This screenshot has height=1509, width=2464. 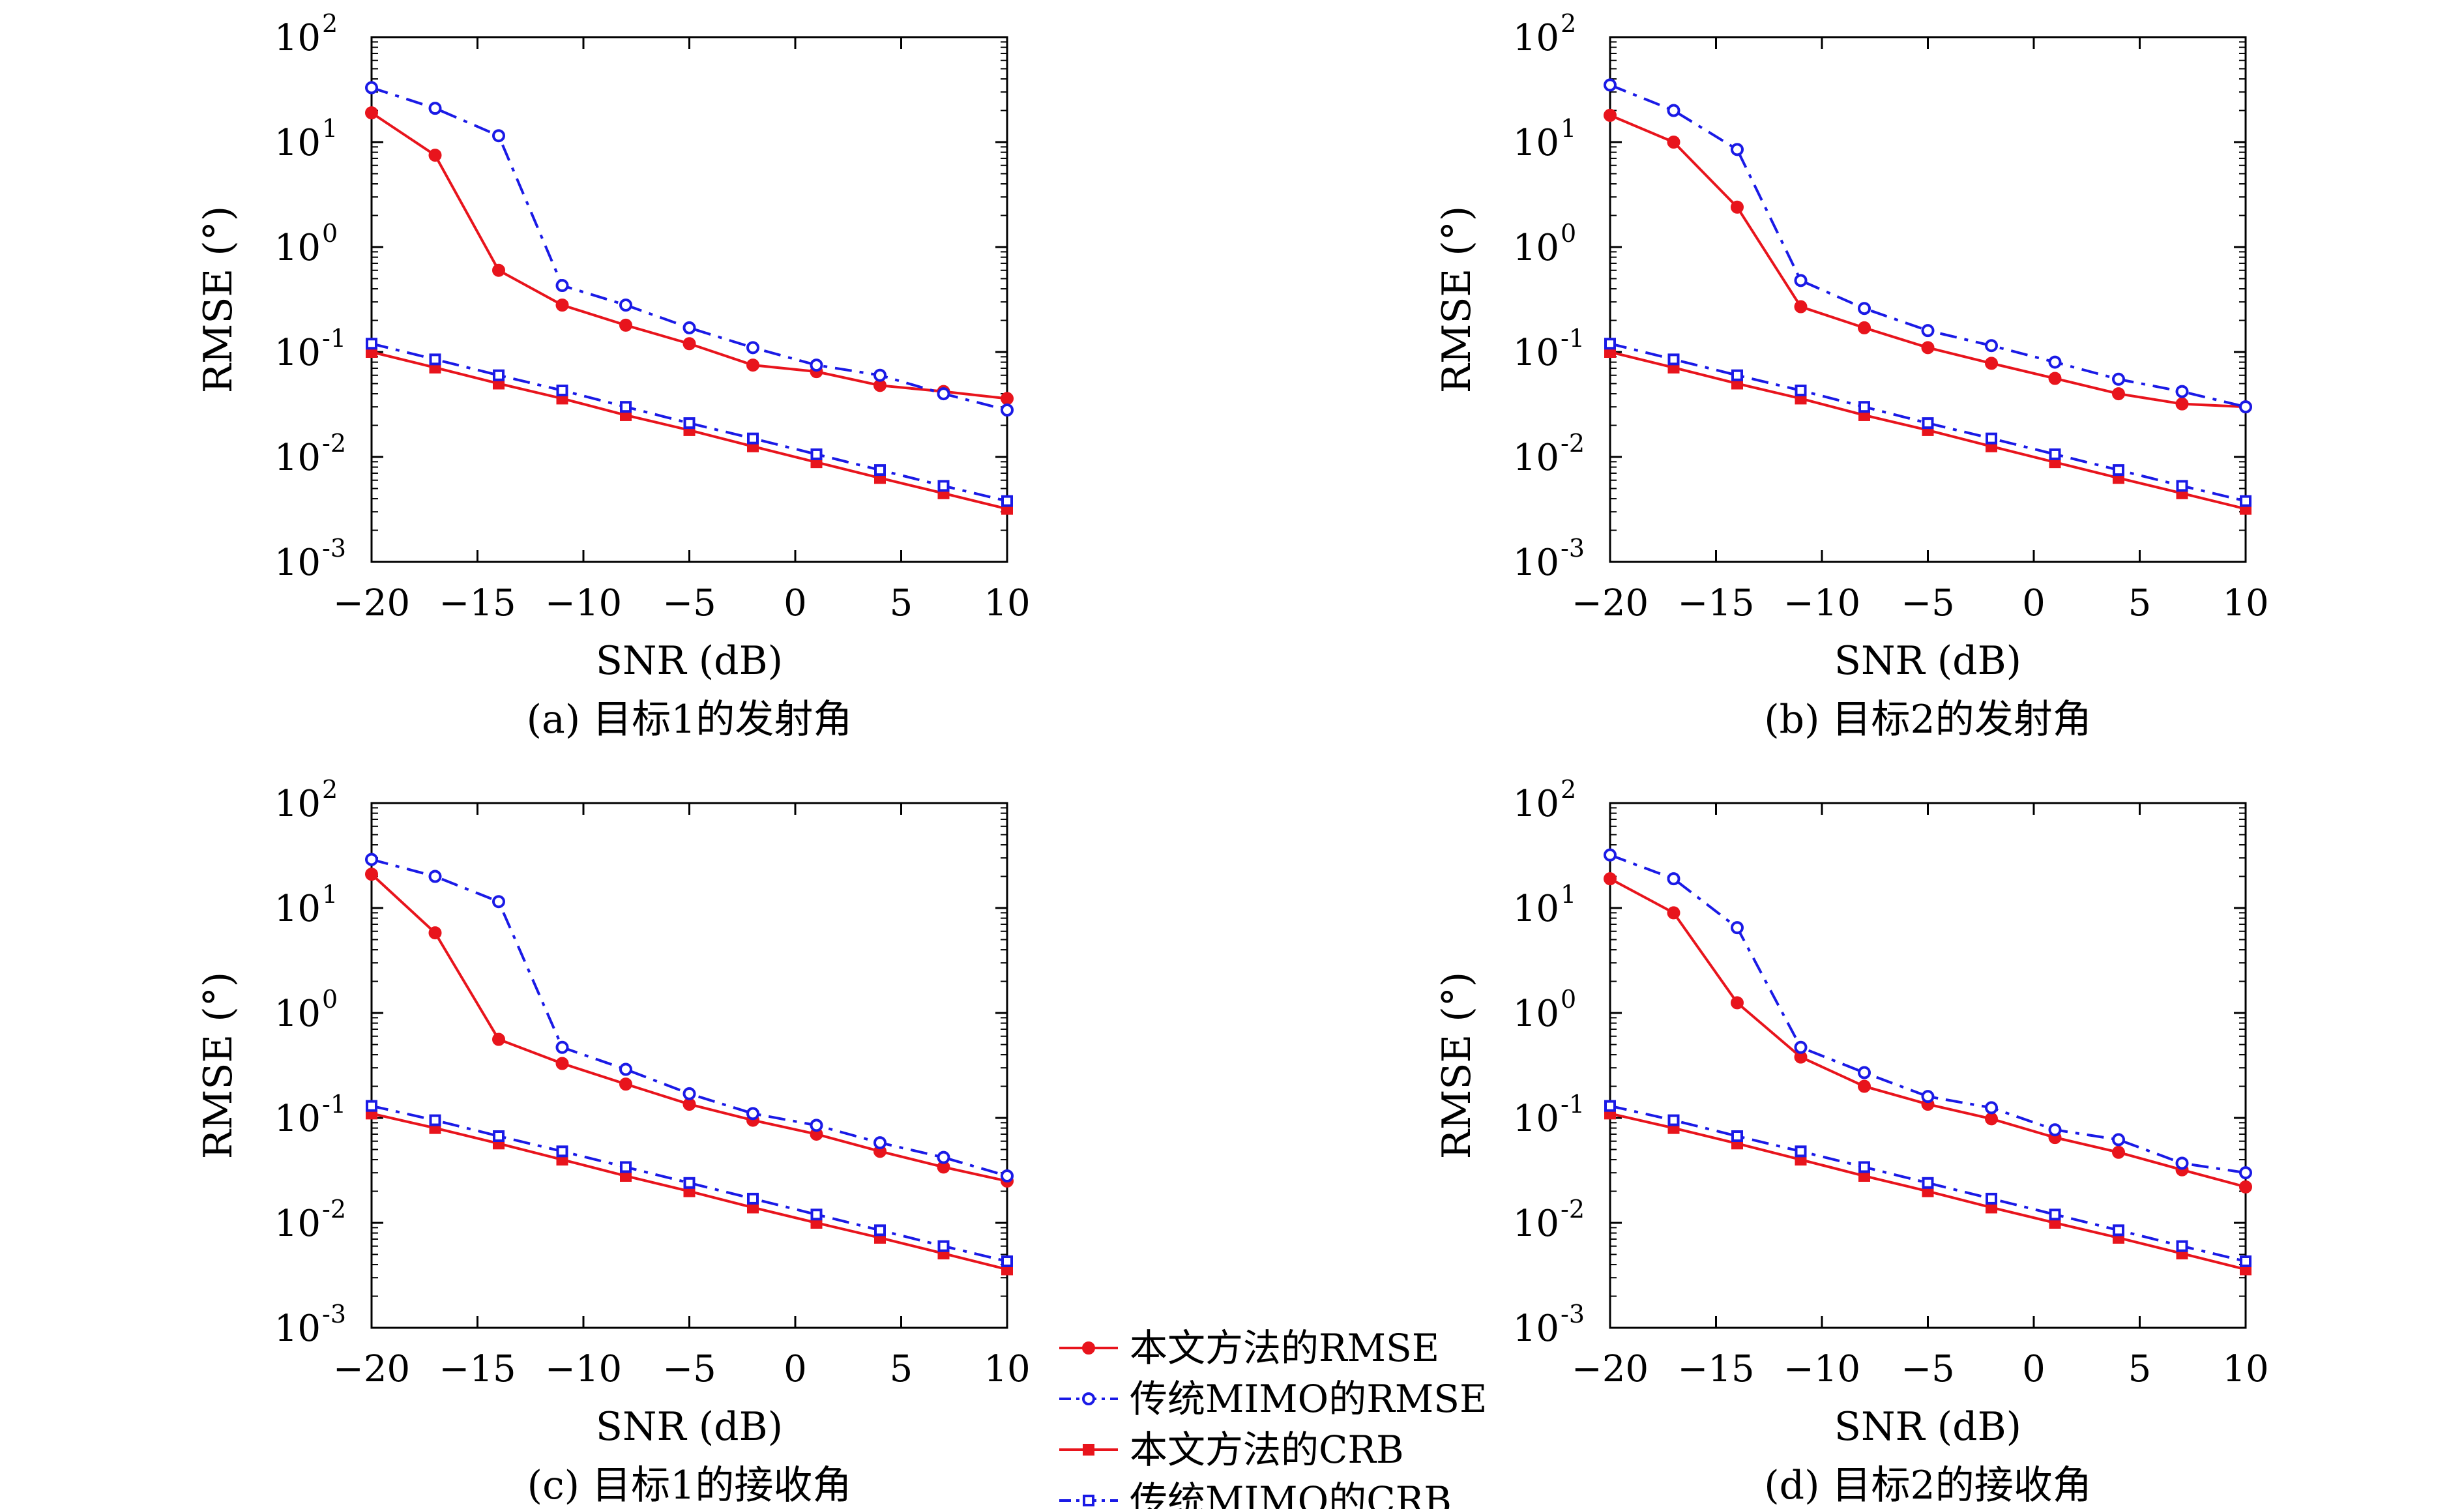 What do you see at coordinates (1249, 1348) in the screenshot?
I see `legend-entry: 本文方法的RMSE` at bounding box center [1249, 1348].